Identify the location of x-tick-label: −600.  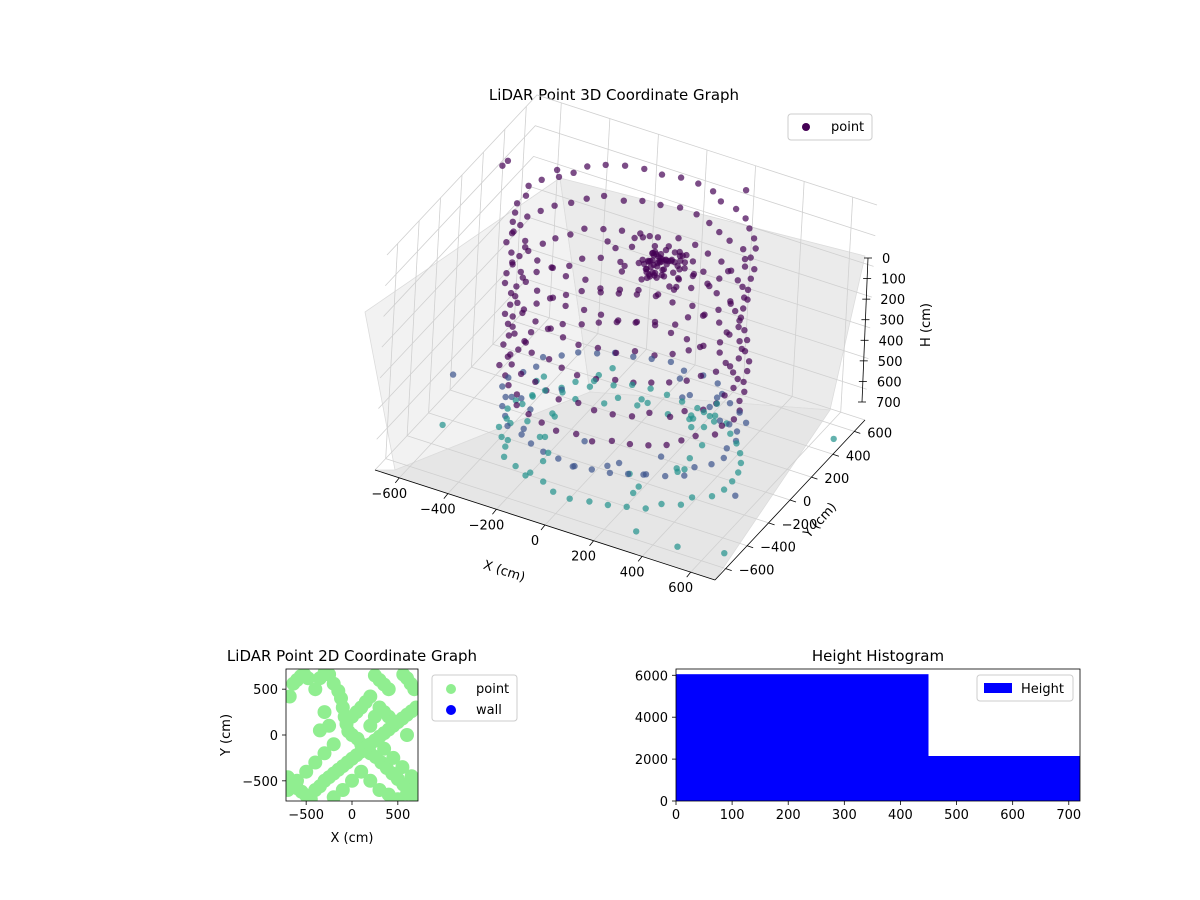
(389, 494).